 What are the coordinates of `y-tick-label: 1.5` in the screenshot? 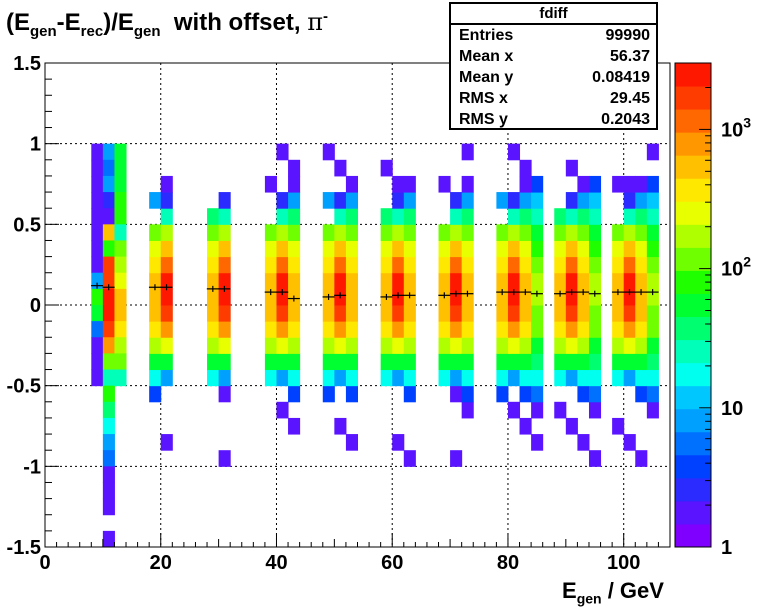 It's located at (27, 64).